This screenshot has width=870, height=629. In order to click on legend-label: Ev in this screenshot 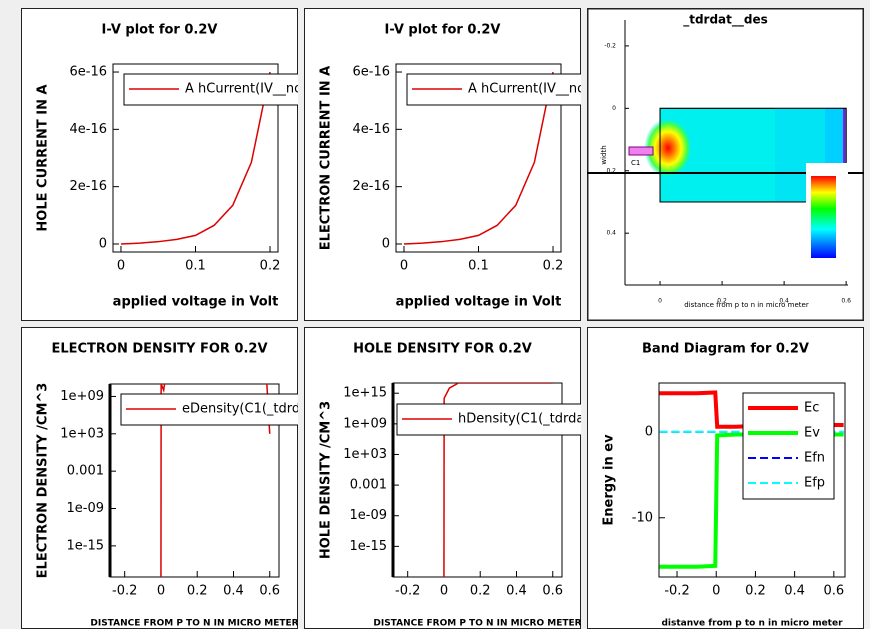, I will do `click(812, 433)`.